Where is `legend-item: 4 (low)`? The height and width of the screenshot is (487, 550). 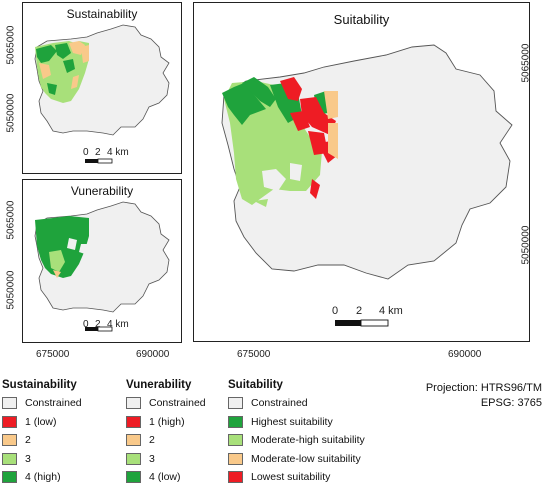
legend-item: 4 (low) is located at coordinates (166, 477).